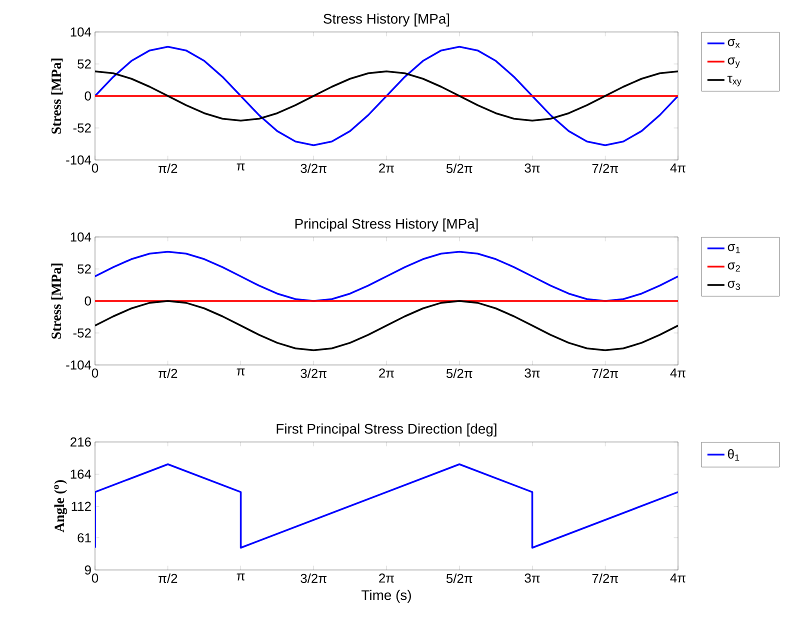  I want to click on legend-label: σ$_{1}$, so click(734, 249).